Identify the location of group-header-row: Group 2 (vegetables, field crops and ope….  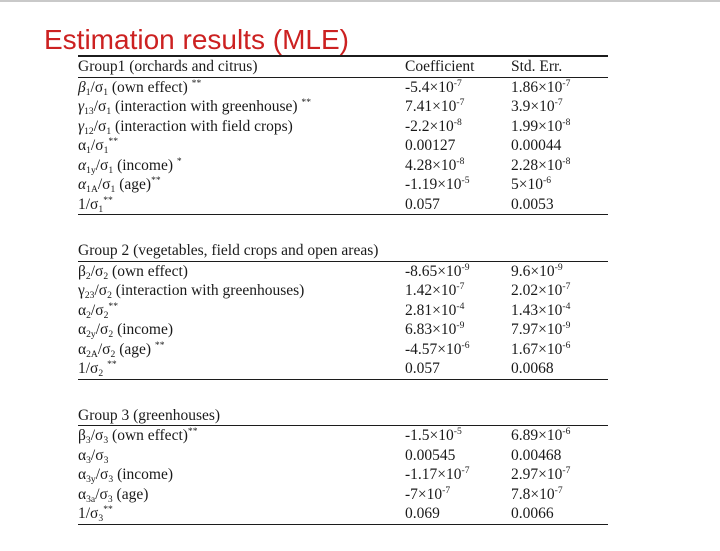
(343, 251).